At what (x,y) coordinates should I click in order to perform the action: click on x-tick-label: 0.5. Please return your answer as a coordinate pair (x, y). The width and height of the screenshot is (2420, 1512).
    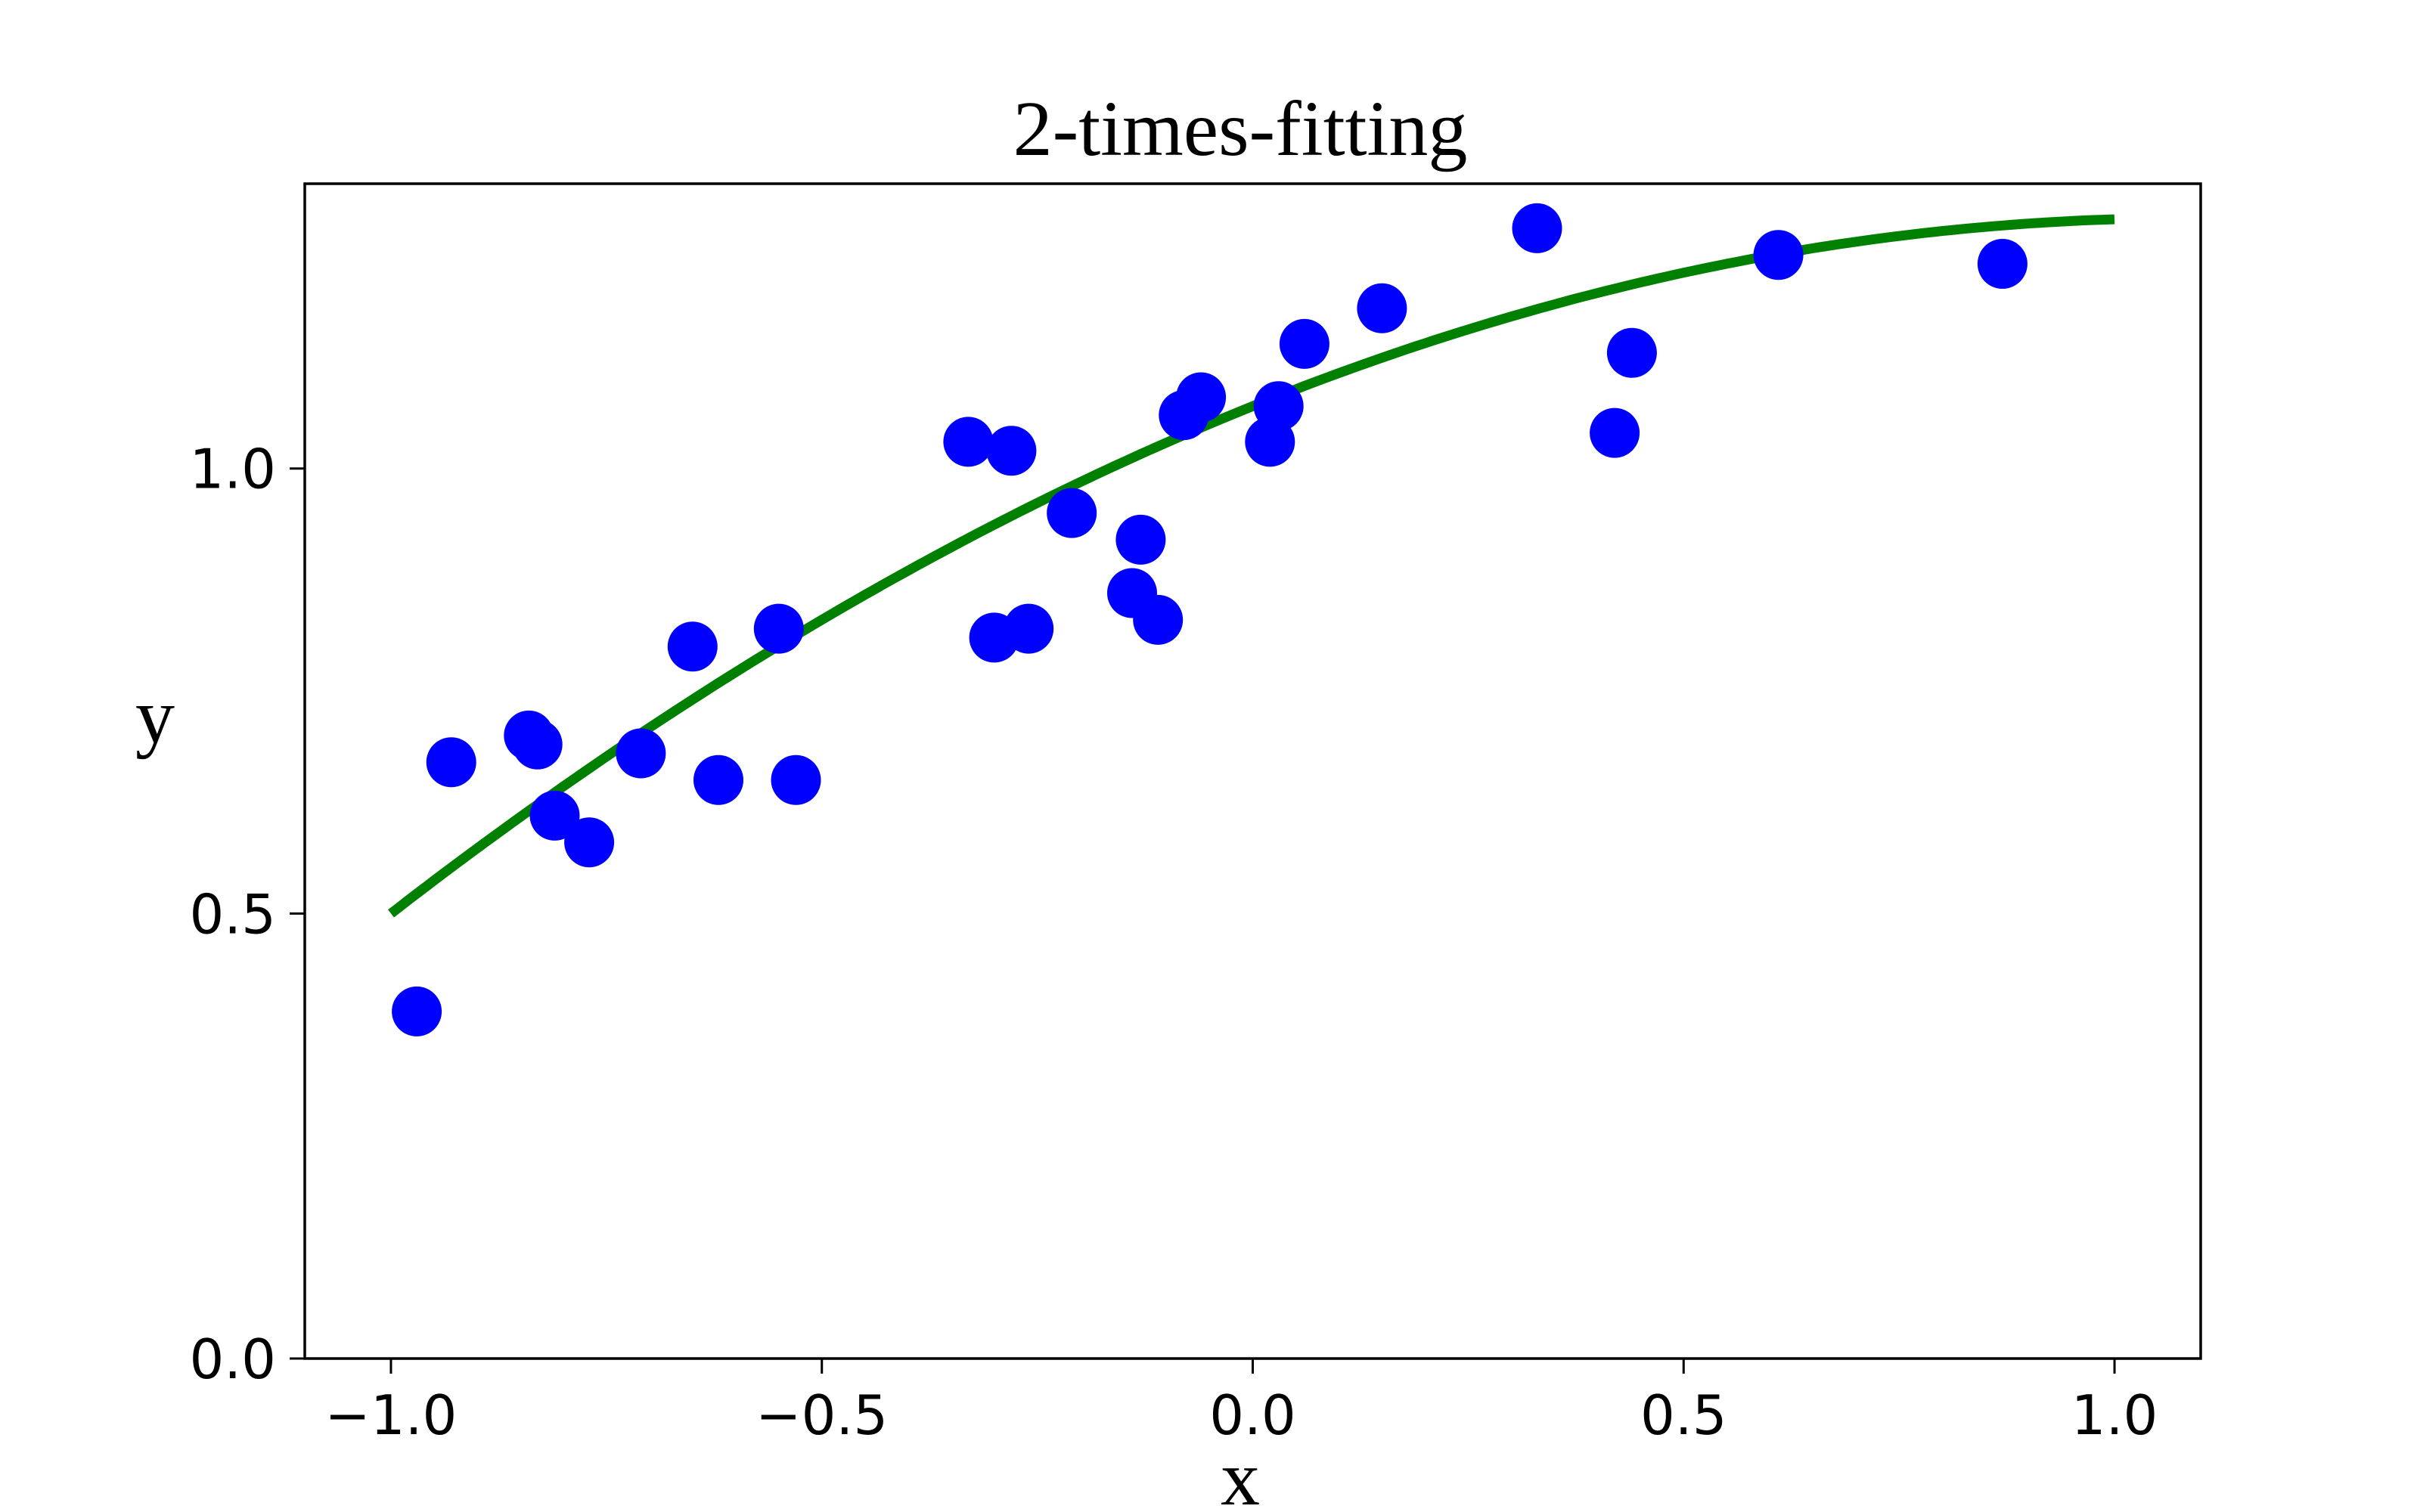
    Looking at the image, I should click on (1683, 1415).